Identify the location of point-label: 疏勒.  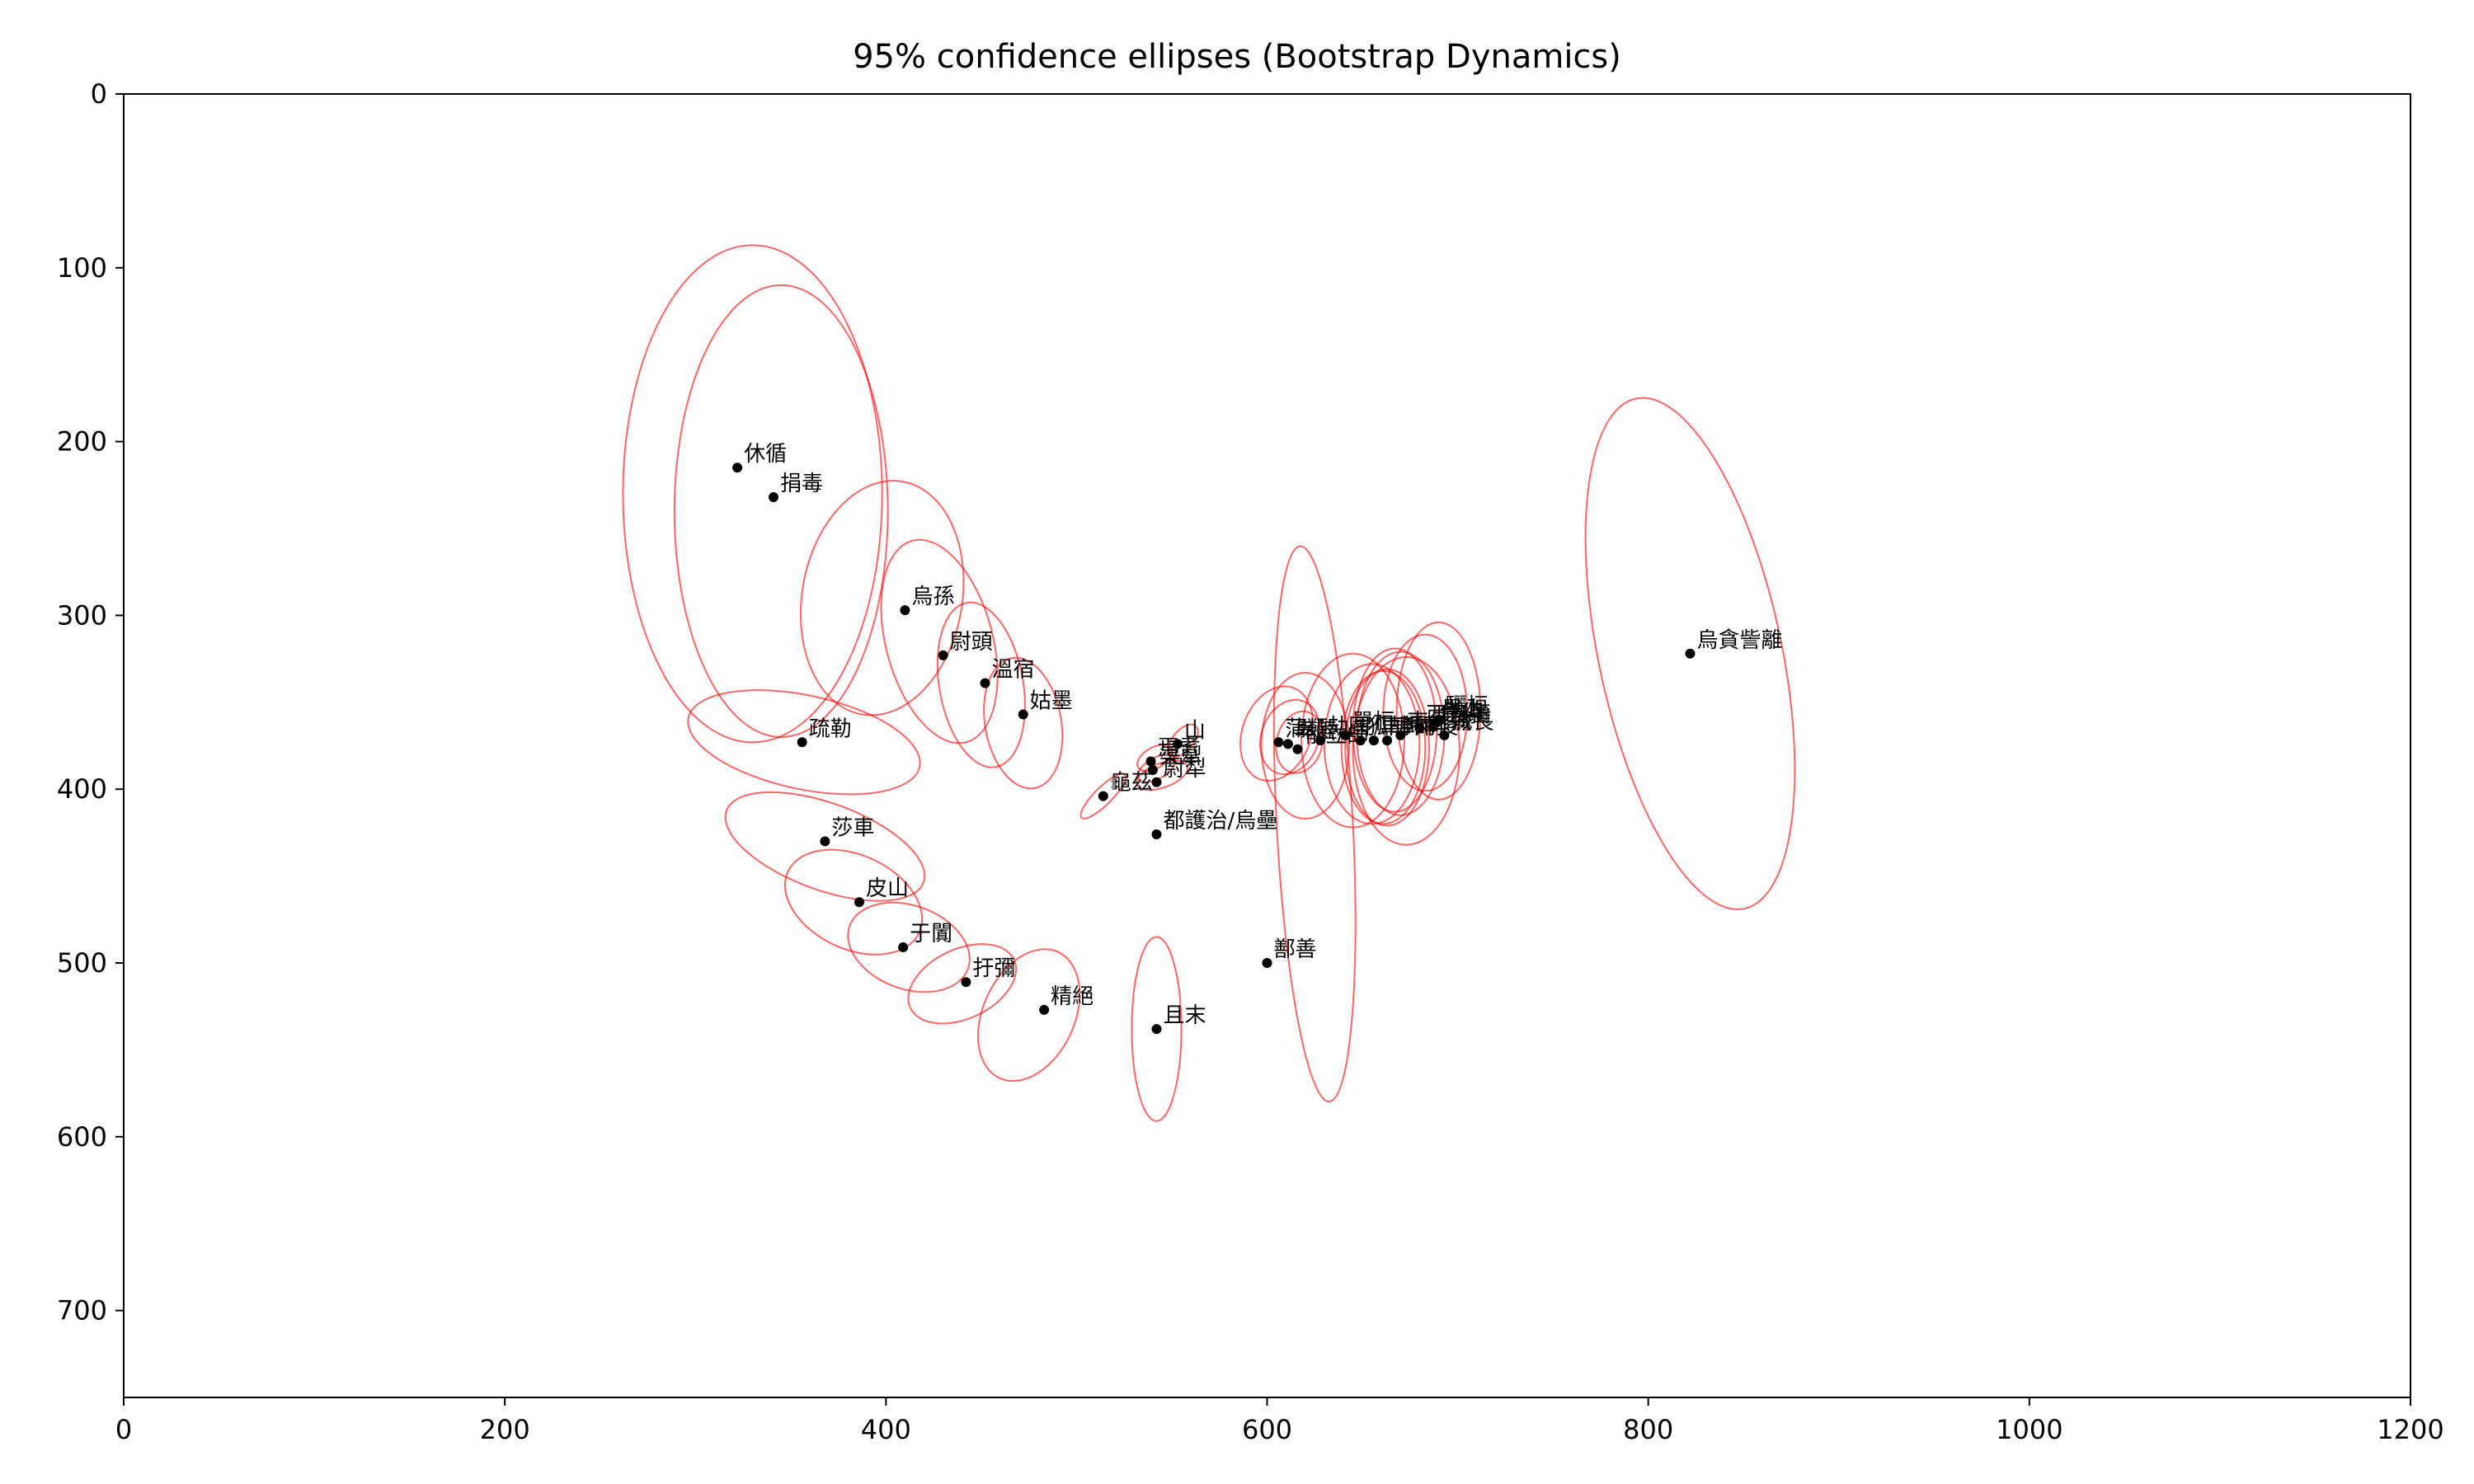
(830, 728).